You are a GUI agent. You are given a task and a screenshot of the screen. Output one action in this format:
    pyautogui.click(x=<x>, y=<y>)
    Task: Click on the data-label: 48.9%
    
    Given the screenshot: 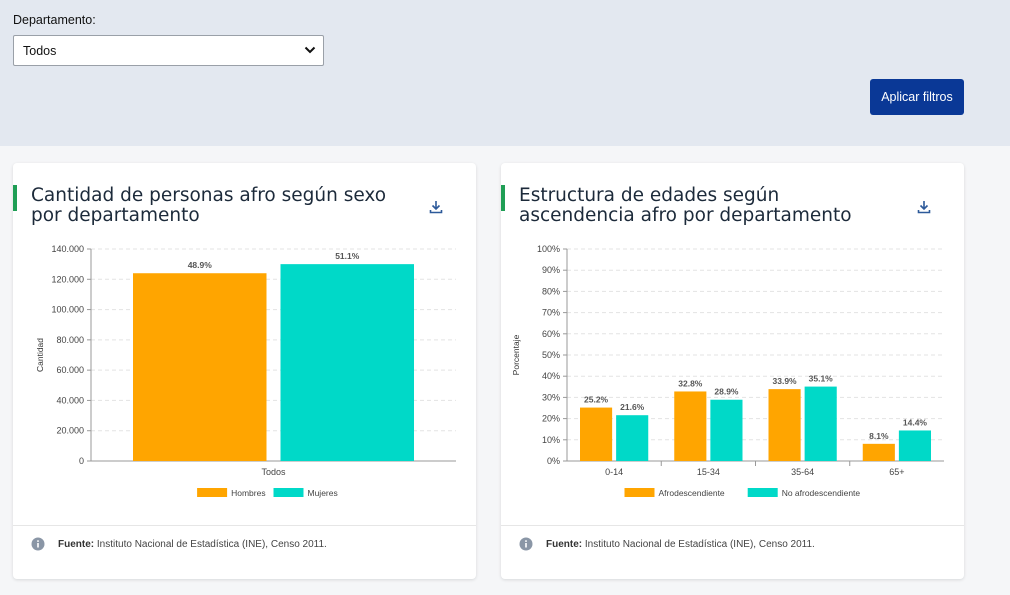 What is the action you would take?
    pyautogui.click(x=200, y=265)
    